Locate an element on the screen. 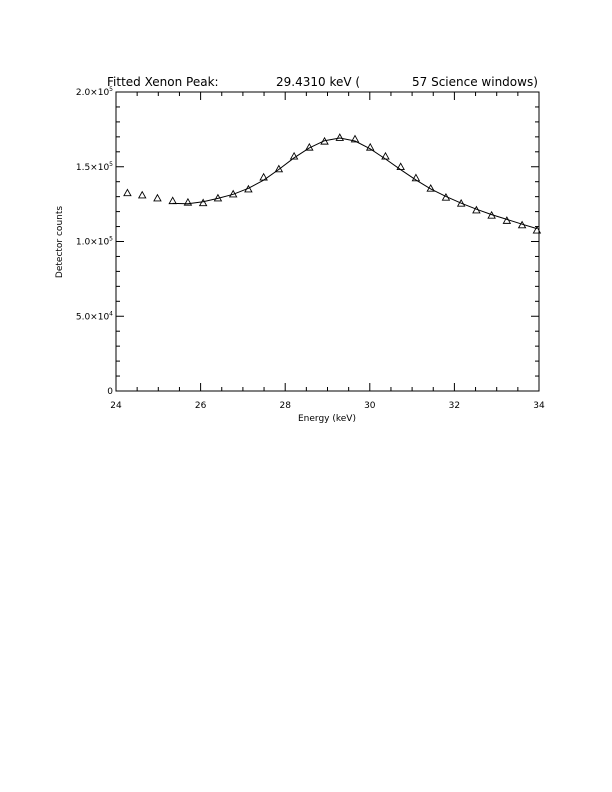  y-tick-label: 1.0×10⁵ is located at coordinates (94, 242).